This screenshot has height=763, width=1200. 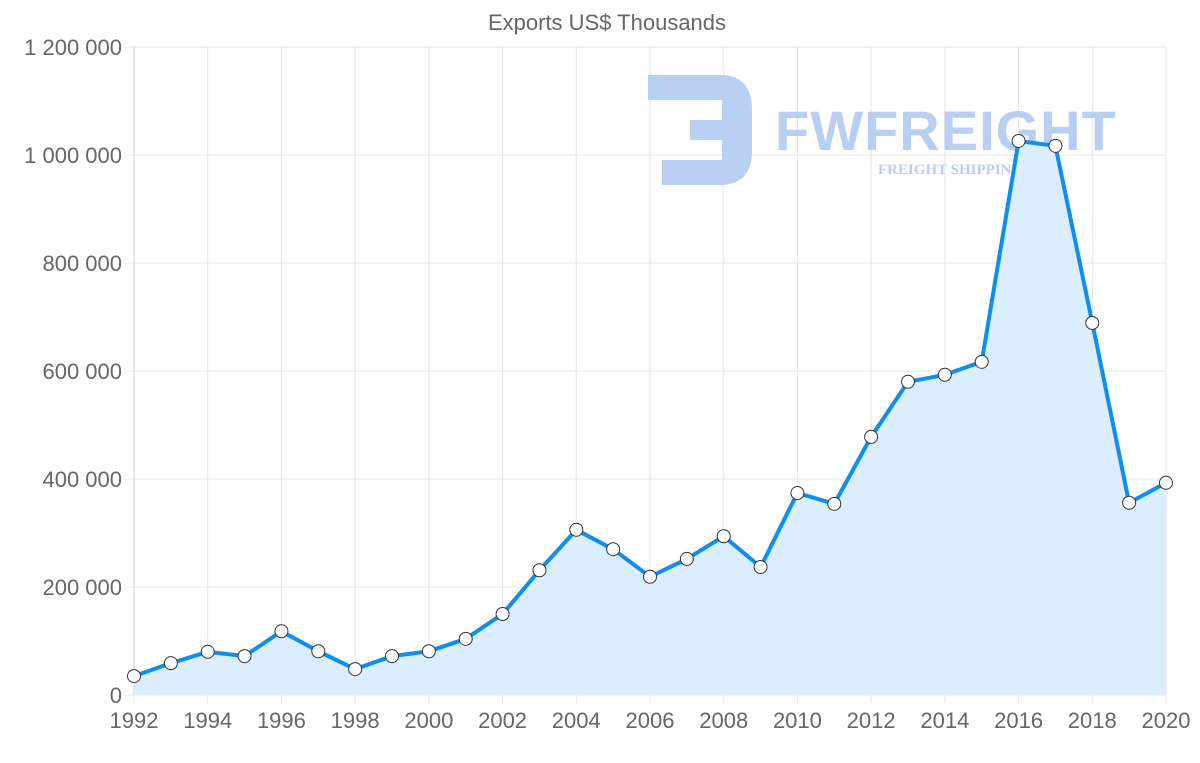 I want to click on y-tick-label: 600 000, so click(x=82, y=371).